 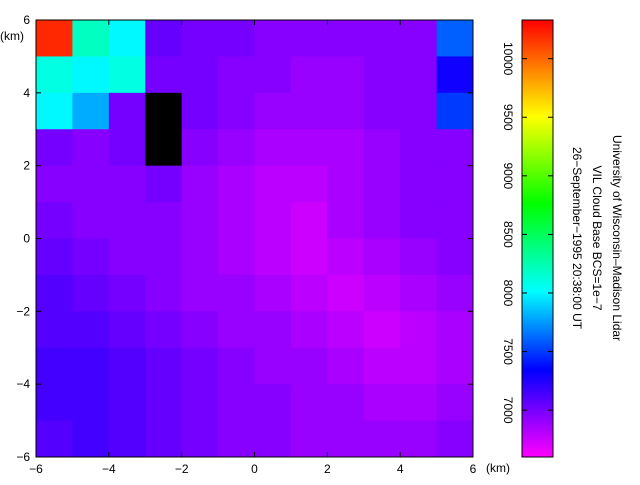 What do you see at coordinates (23, 457) in the screenshot?
I see `y-tick-label: −6` at bounding box center [23, 457].